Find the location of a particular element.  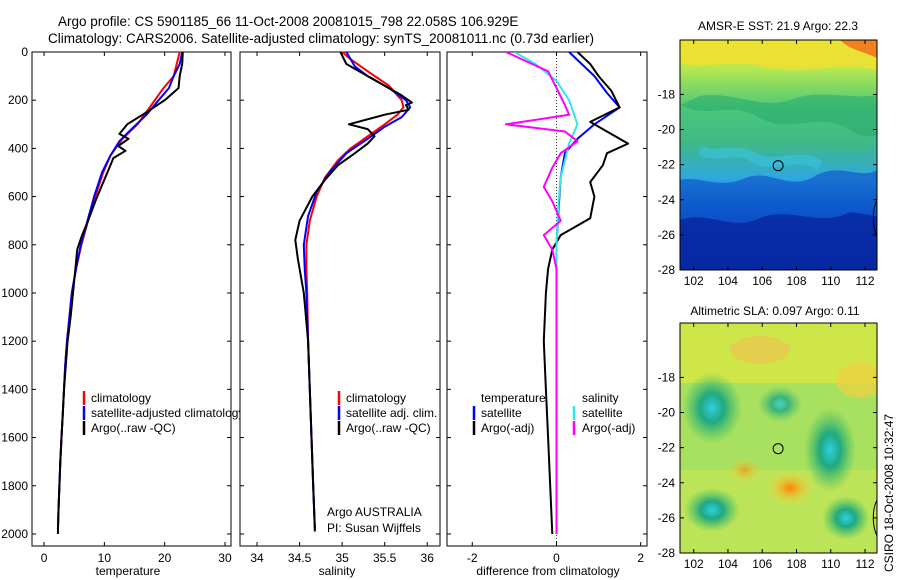

legend-title-salinity: salinity is located at coordinates (600, 398).